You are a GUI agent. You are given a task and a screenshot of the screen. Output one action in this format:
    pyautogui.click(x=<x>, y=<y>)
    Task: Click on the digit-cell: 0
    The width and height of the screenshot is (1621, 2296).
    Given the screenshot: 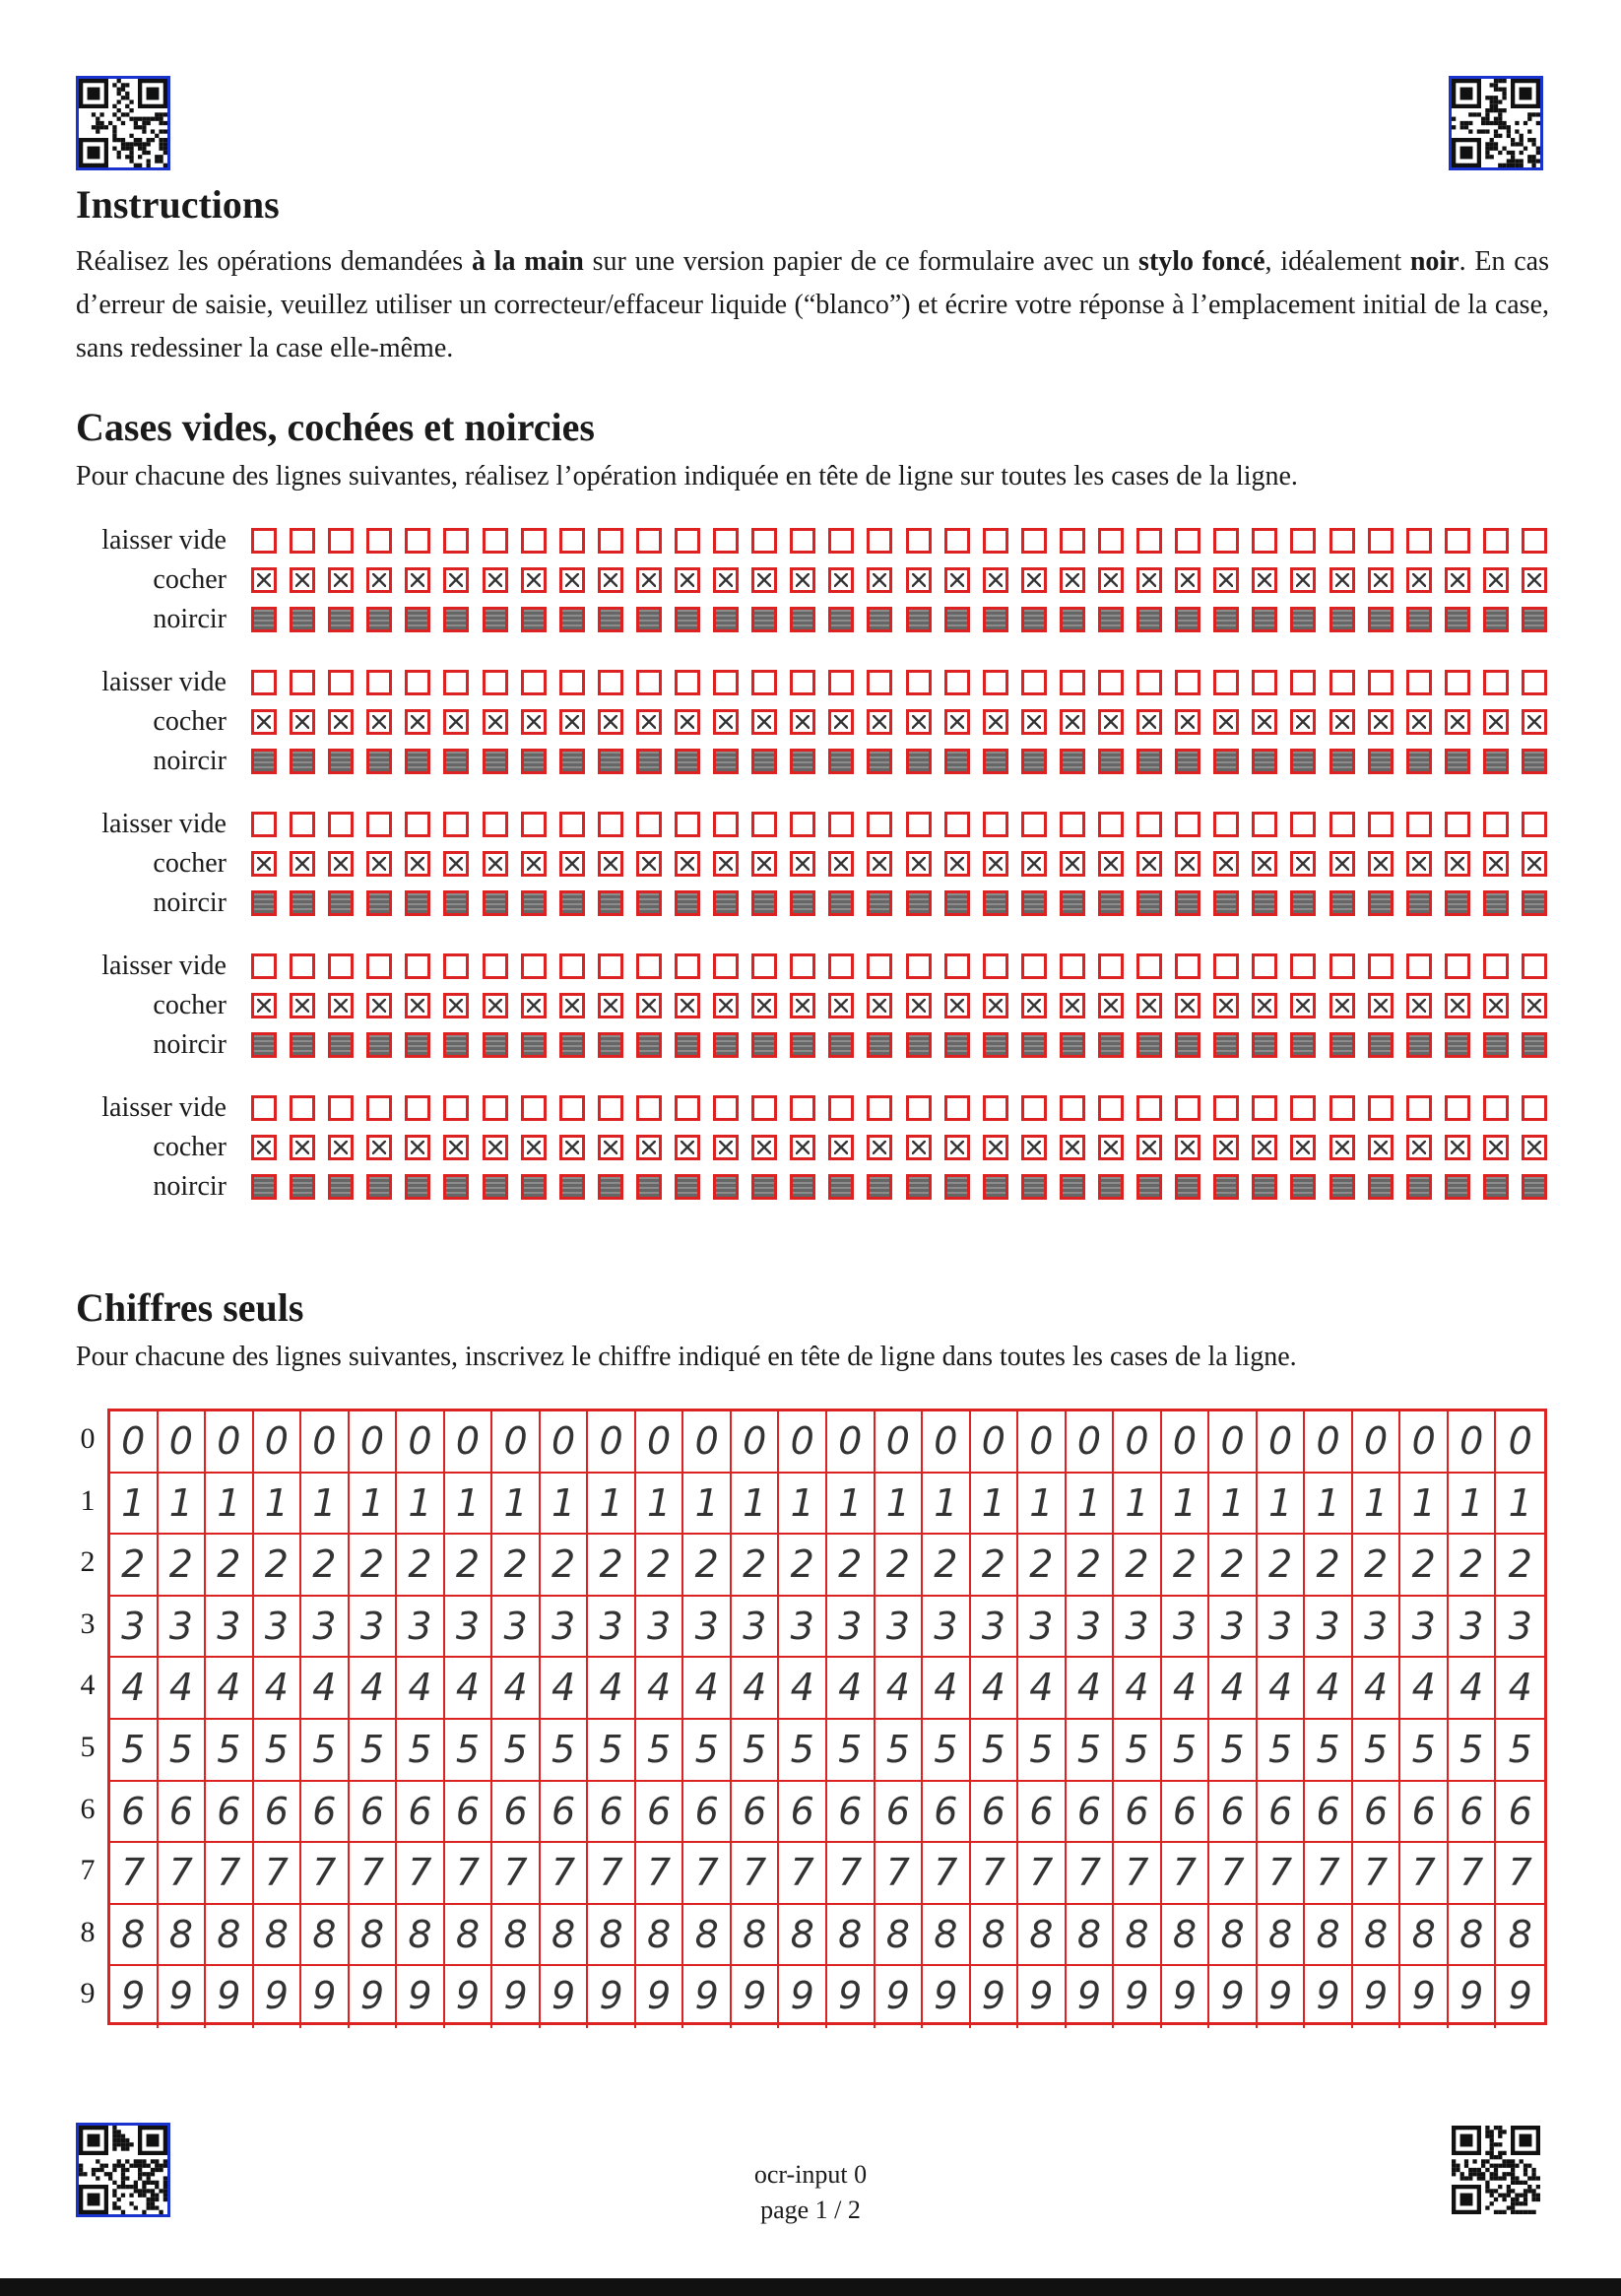 What is the action you would take?
    pyautogui.click(x=851, y=1442)
    